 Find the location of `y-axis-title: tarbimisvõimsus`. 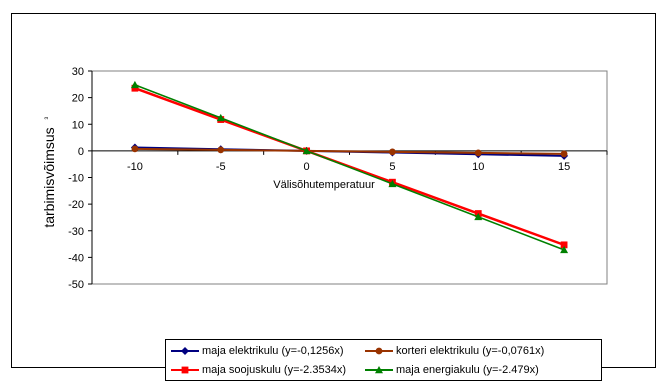

y-axis-title: tarbimisvõimsus is located at coordinates (49, 177).